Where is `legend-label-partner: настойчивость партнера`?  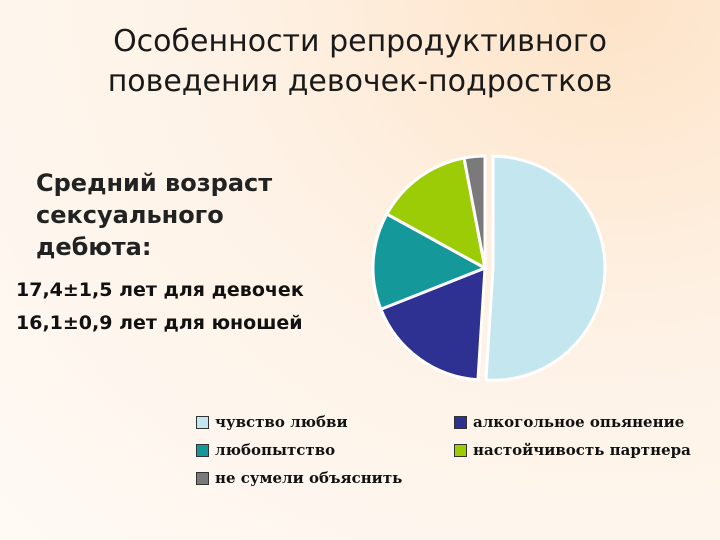 legend-label-partner: настойчивость партнера is located at coordinates (582, 450).